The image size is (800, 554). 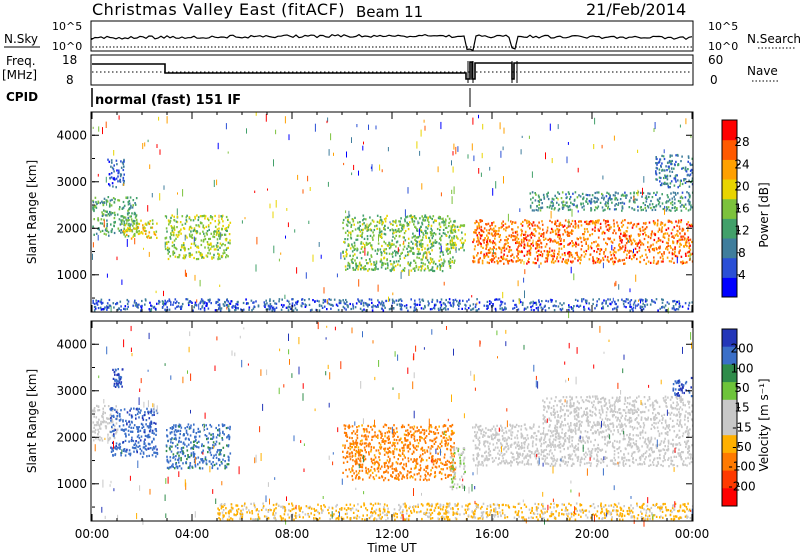 I want to click on data-region, so click(x=105, y=423).